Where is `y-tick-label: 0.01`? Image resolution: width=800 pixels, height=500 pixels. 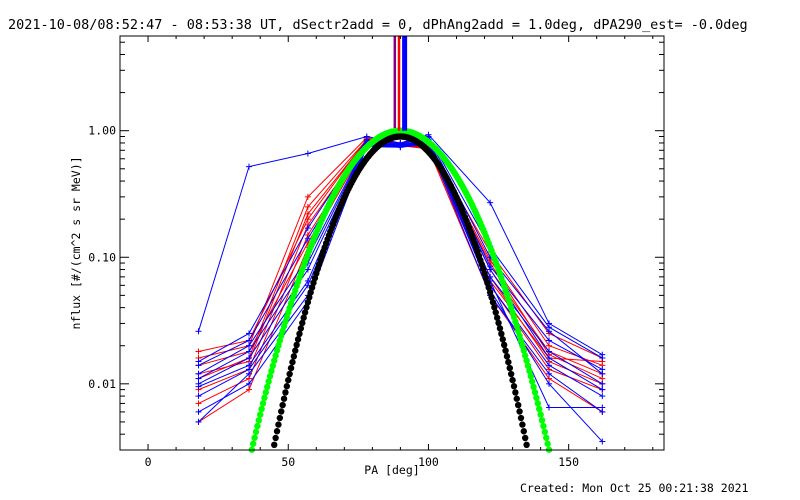 y-tick-label: 0.01 is located at coordinates (102, 384).